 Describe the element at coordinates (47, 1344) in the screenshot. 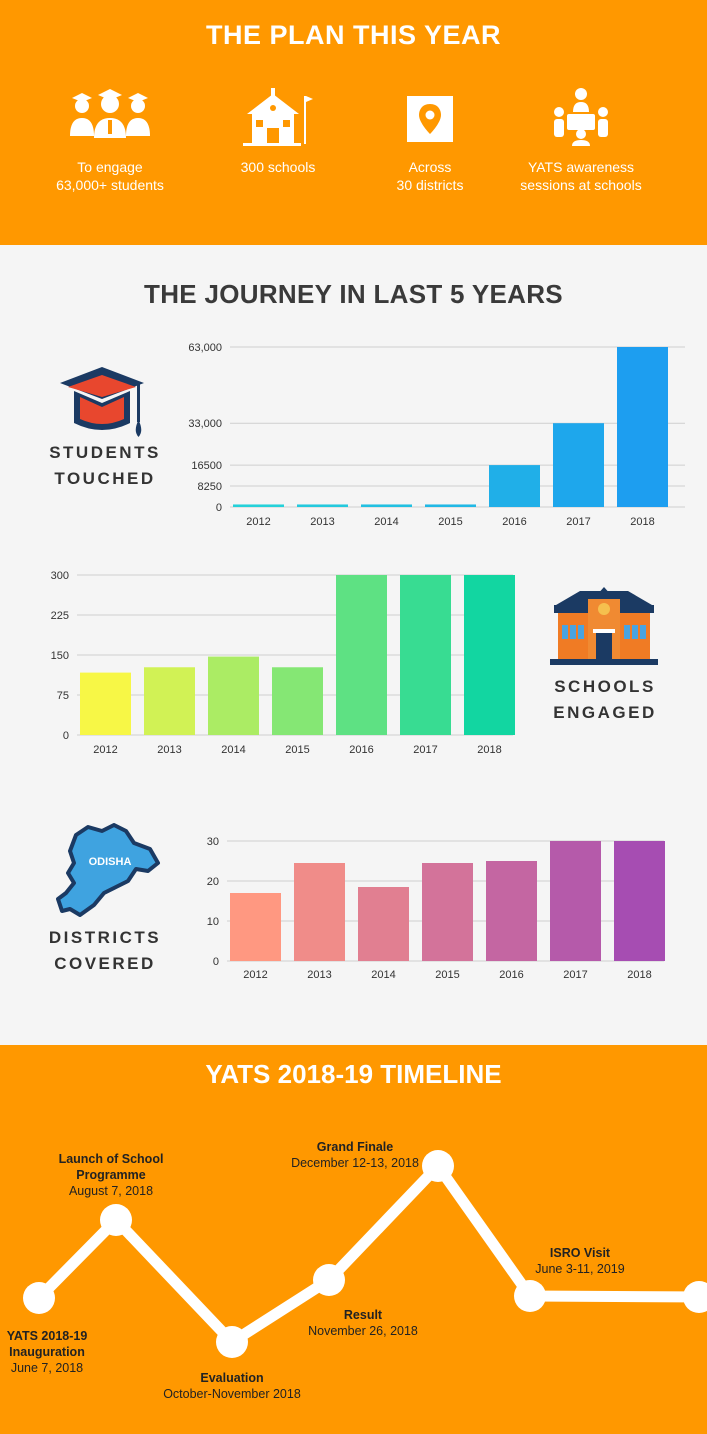

I see `event-title: YATS 2018-19 Inauguration` at that location.